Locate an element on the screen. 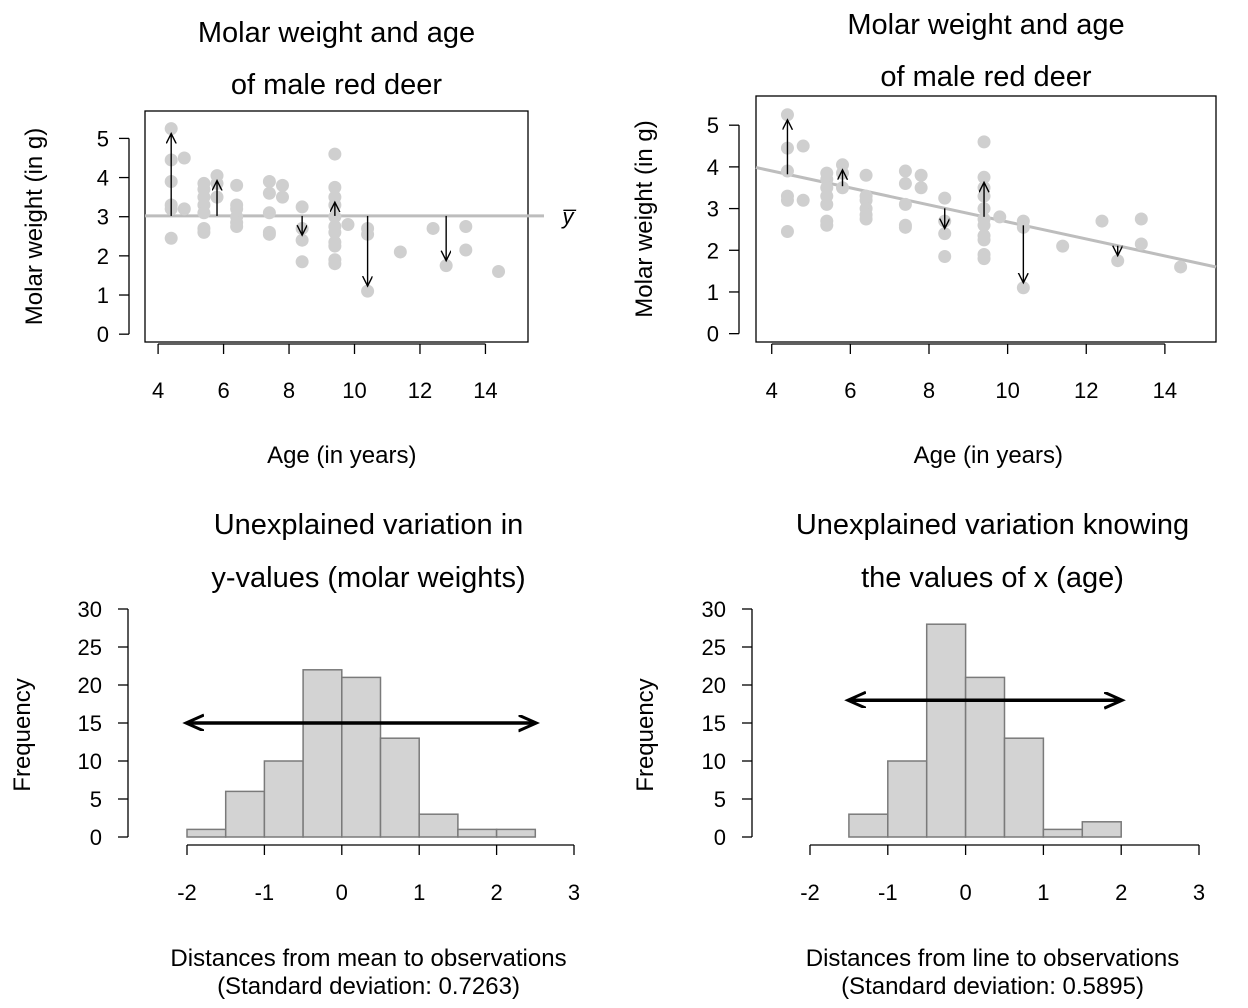  y-tick-label: 1 is located at coordinates (713, 292).